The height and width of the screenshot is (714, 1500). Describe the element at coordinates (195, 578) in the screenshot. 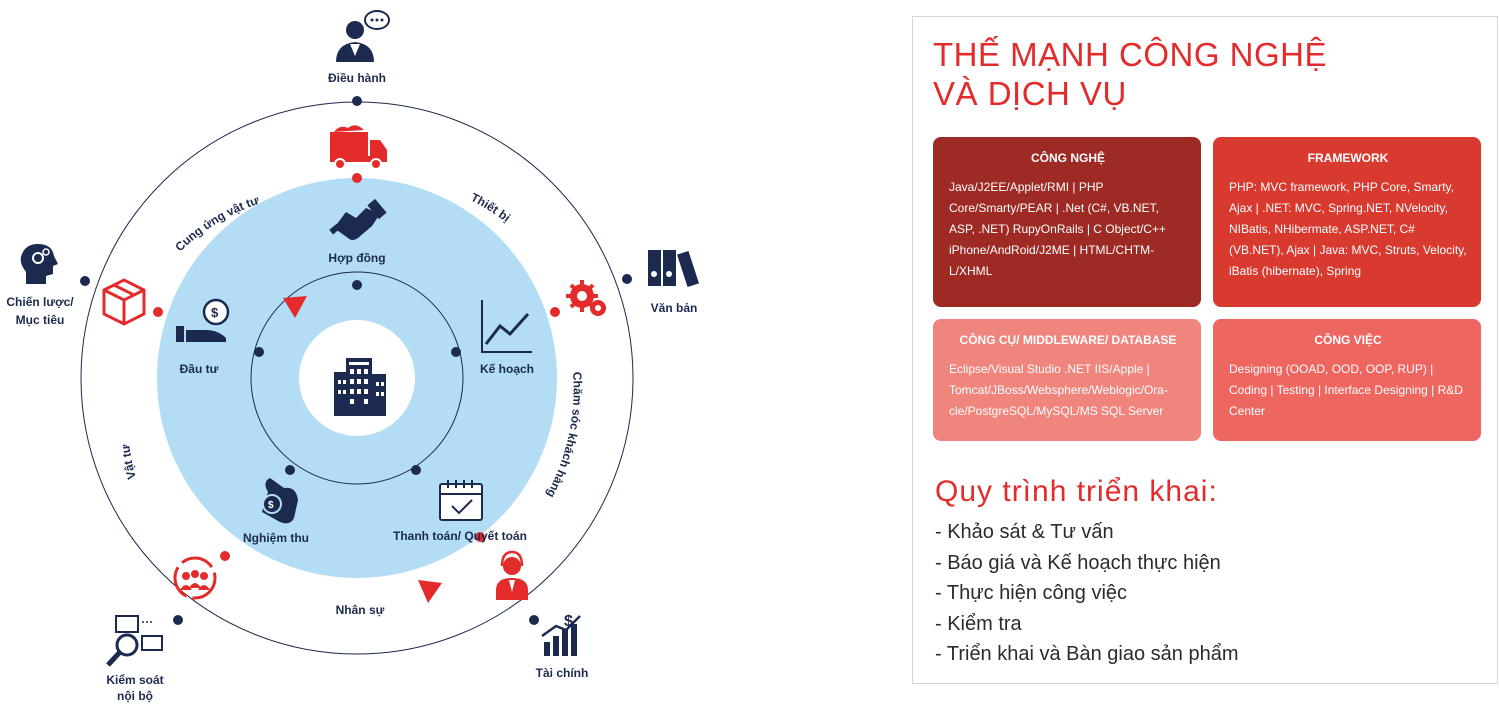

I see `team-cycle-icon` at that location.